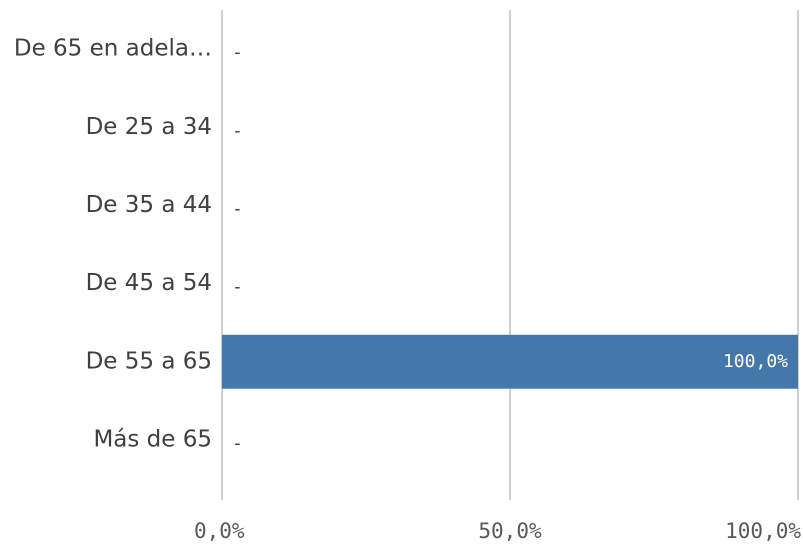 The width and height of the screenshot is (803, 549). What do you see at coordinates (219, 531) in the screenshot?
I see `x-tick-label: 0,0%` at bounding box center [219, 531].